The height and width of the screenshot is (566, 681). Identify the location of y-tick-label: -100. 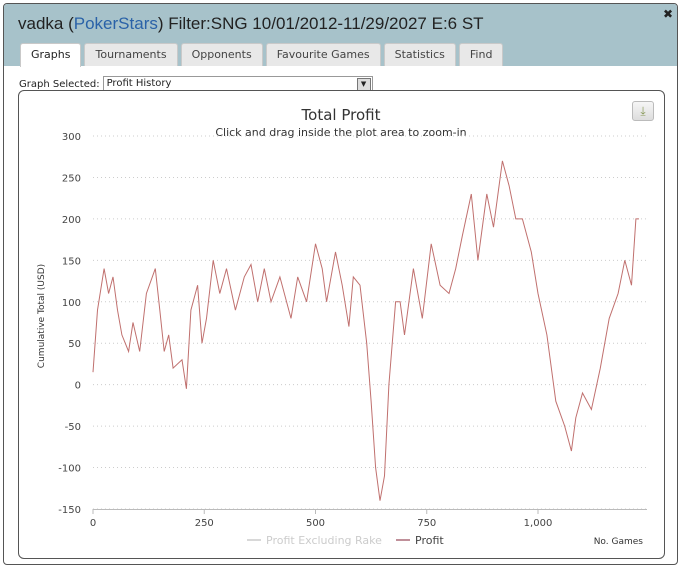
(69, 469).